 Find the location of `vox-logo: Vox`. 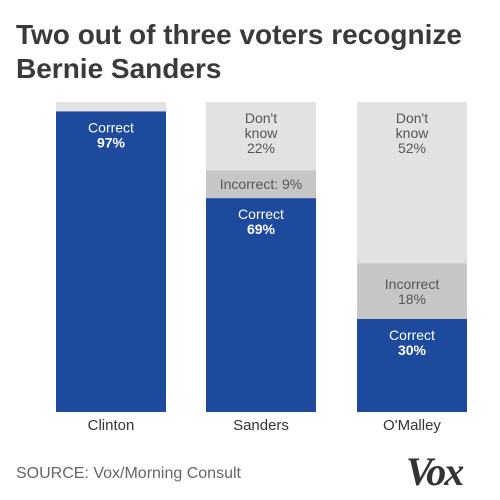

vox-logo: Vox is located at coordinates (435, 471).